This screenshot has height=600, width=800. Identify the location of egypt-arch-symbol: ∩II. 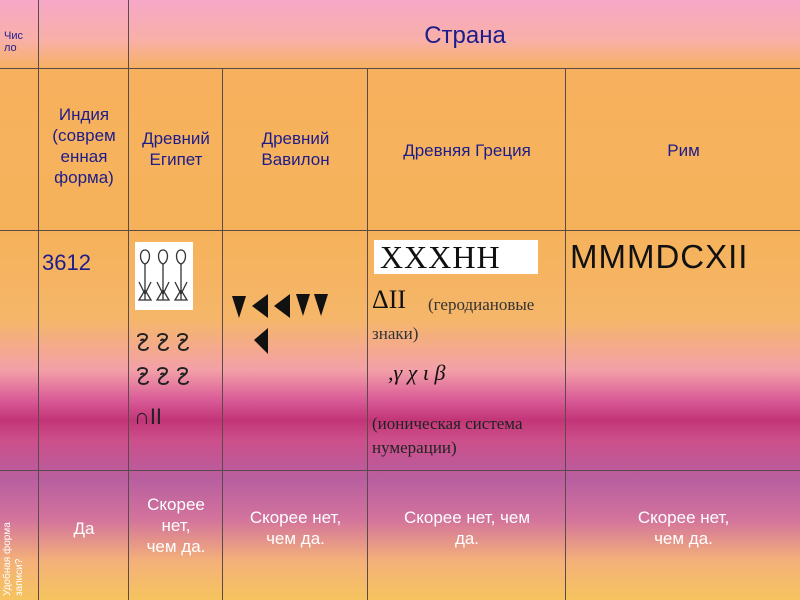
(148, 416).